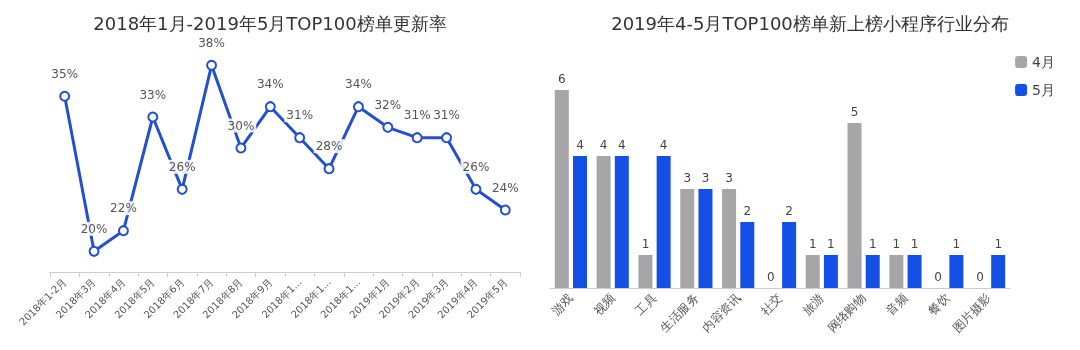 This screenshot has width=1080, height=350. What do you see at coordinates (771, 304) in the screenshot?
I see `x-tick-label: 社交` at bounding box center [771, 304].